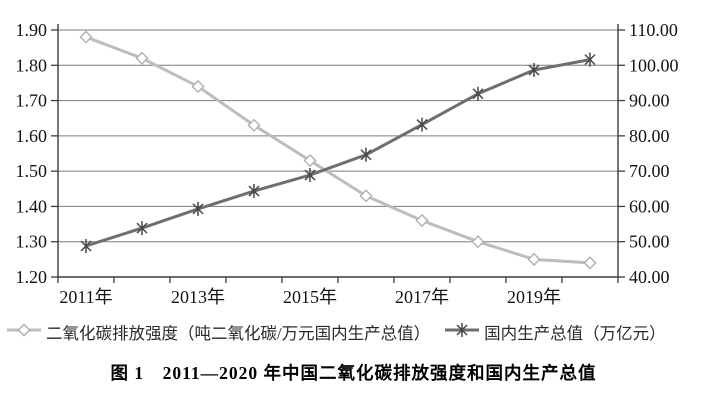 The height and width of the screenshot is (411, 707). What do you see at coordinates (649, 136) in the screenshot?
I see `right-axis-label: 80.00` at bounding box center [649, 136].